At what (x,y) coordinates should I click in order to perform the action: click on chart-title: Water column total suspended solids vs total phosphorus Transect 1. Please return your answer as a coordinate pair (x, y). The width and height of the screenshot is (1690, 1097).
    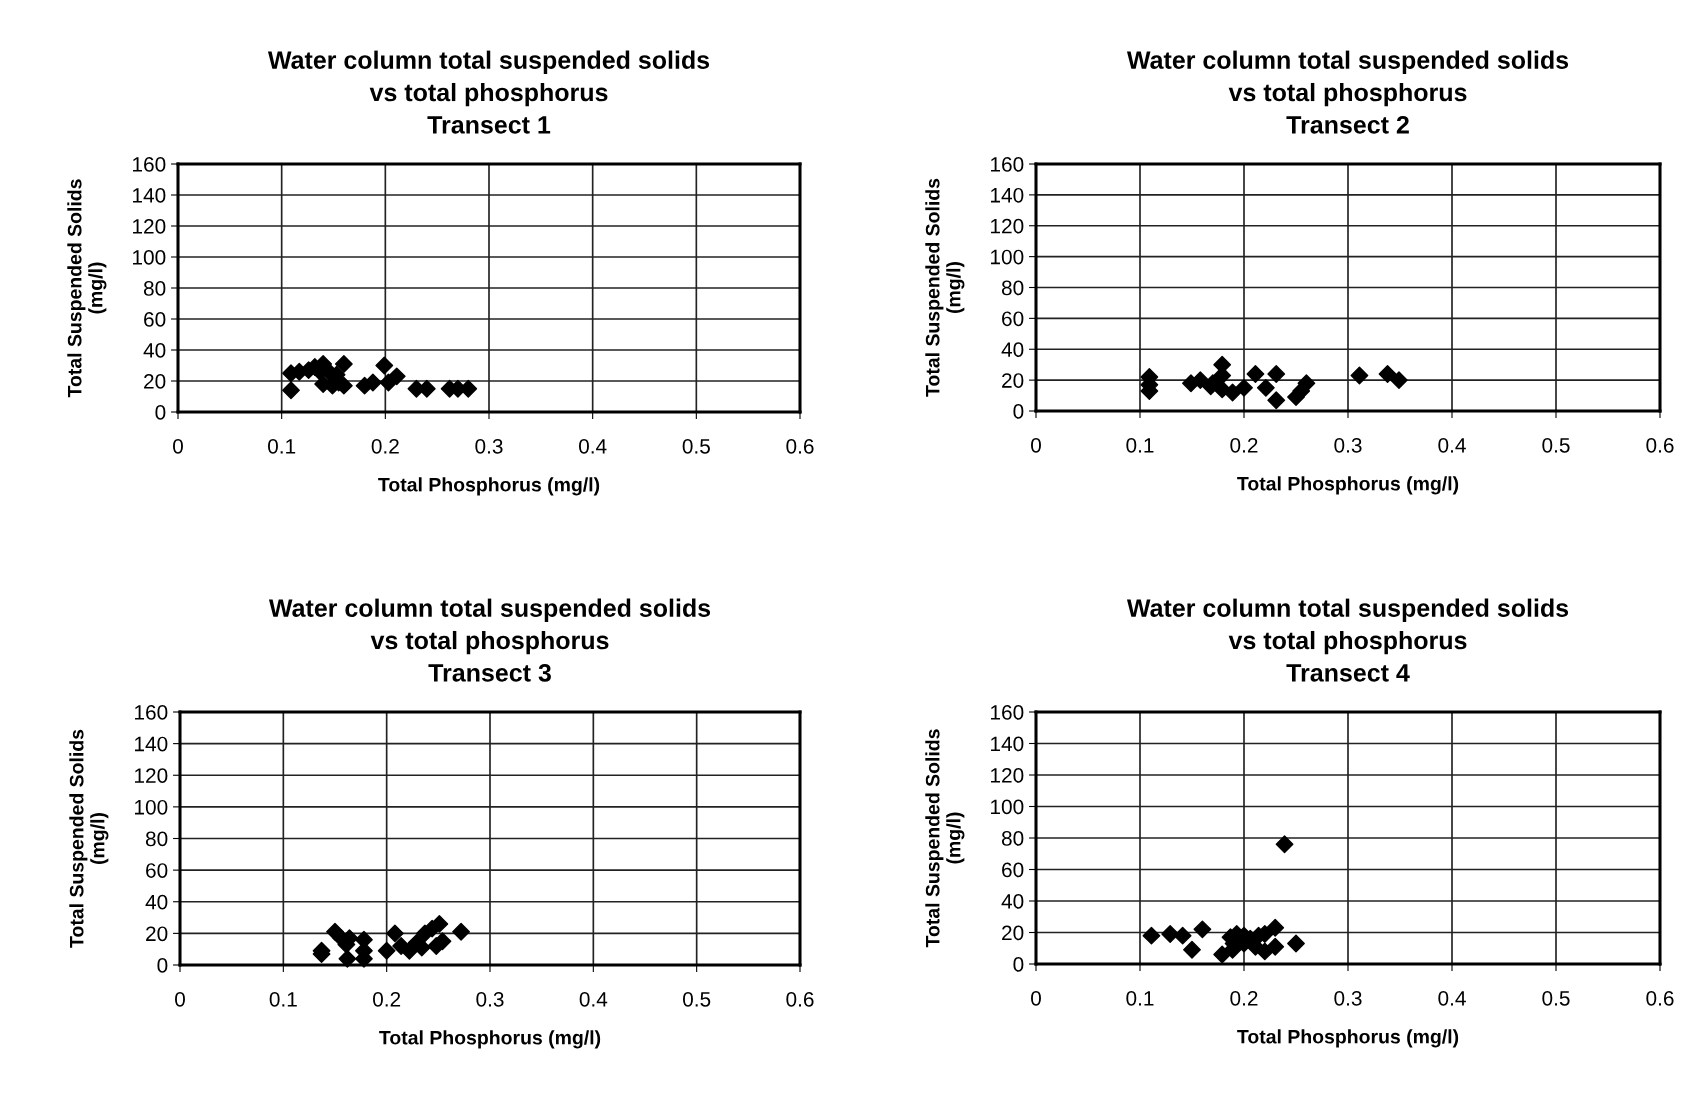
    Looking at the image, I should click on (488, 92).